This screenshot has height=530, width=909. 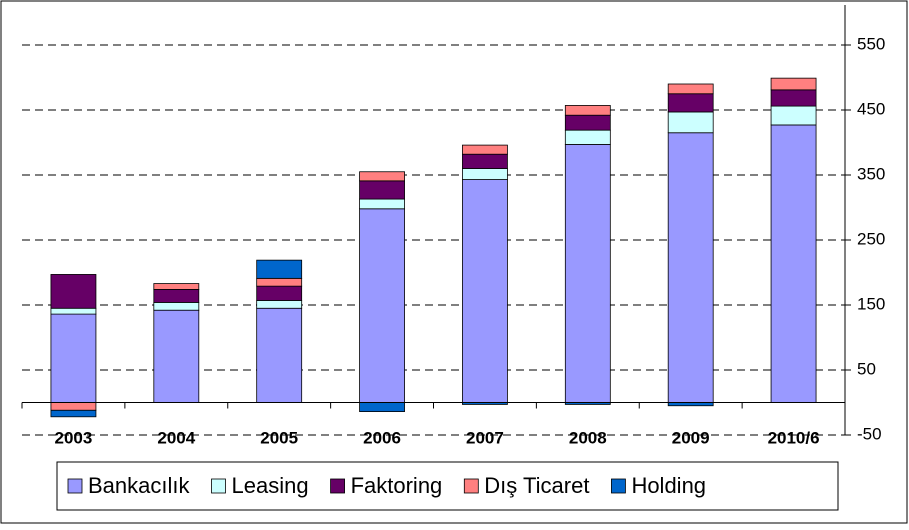 I want to click on y-tick-label: 150, so click(x=871, y=303).